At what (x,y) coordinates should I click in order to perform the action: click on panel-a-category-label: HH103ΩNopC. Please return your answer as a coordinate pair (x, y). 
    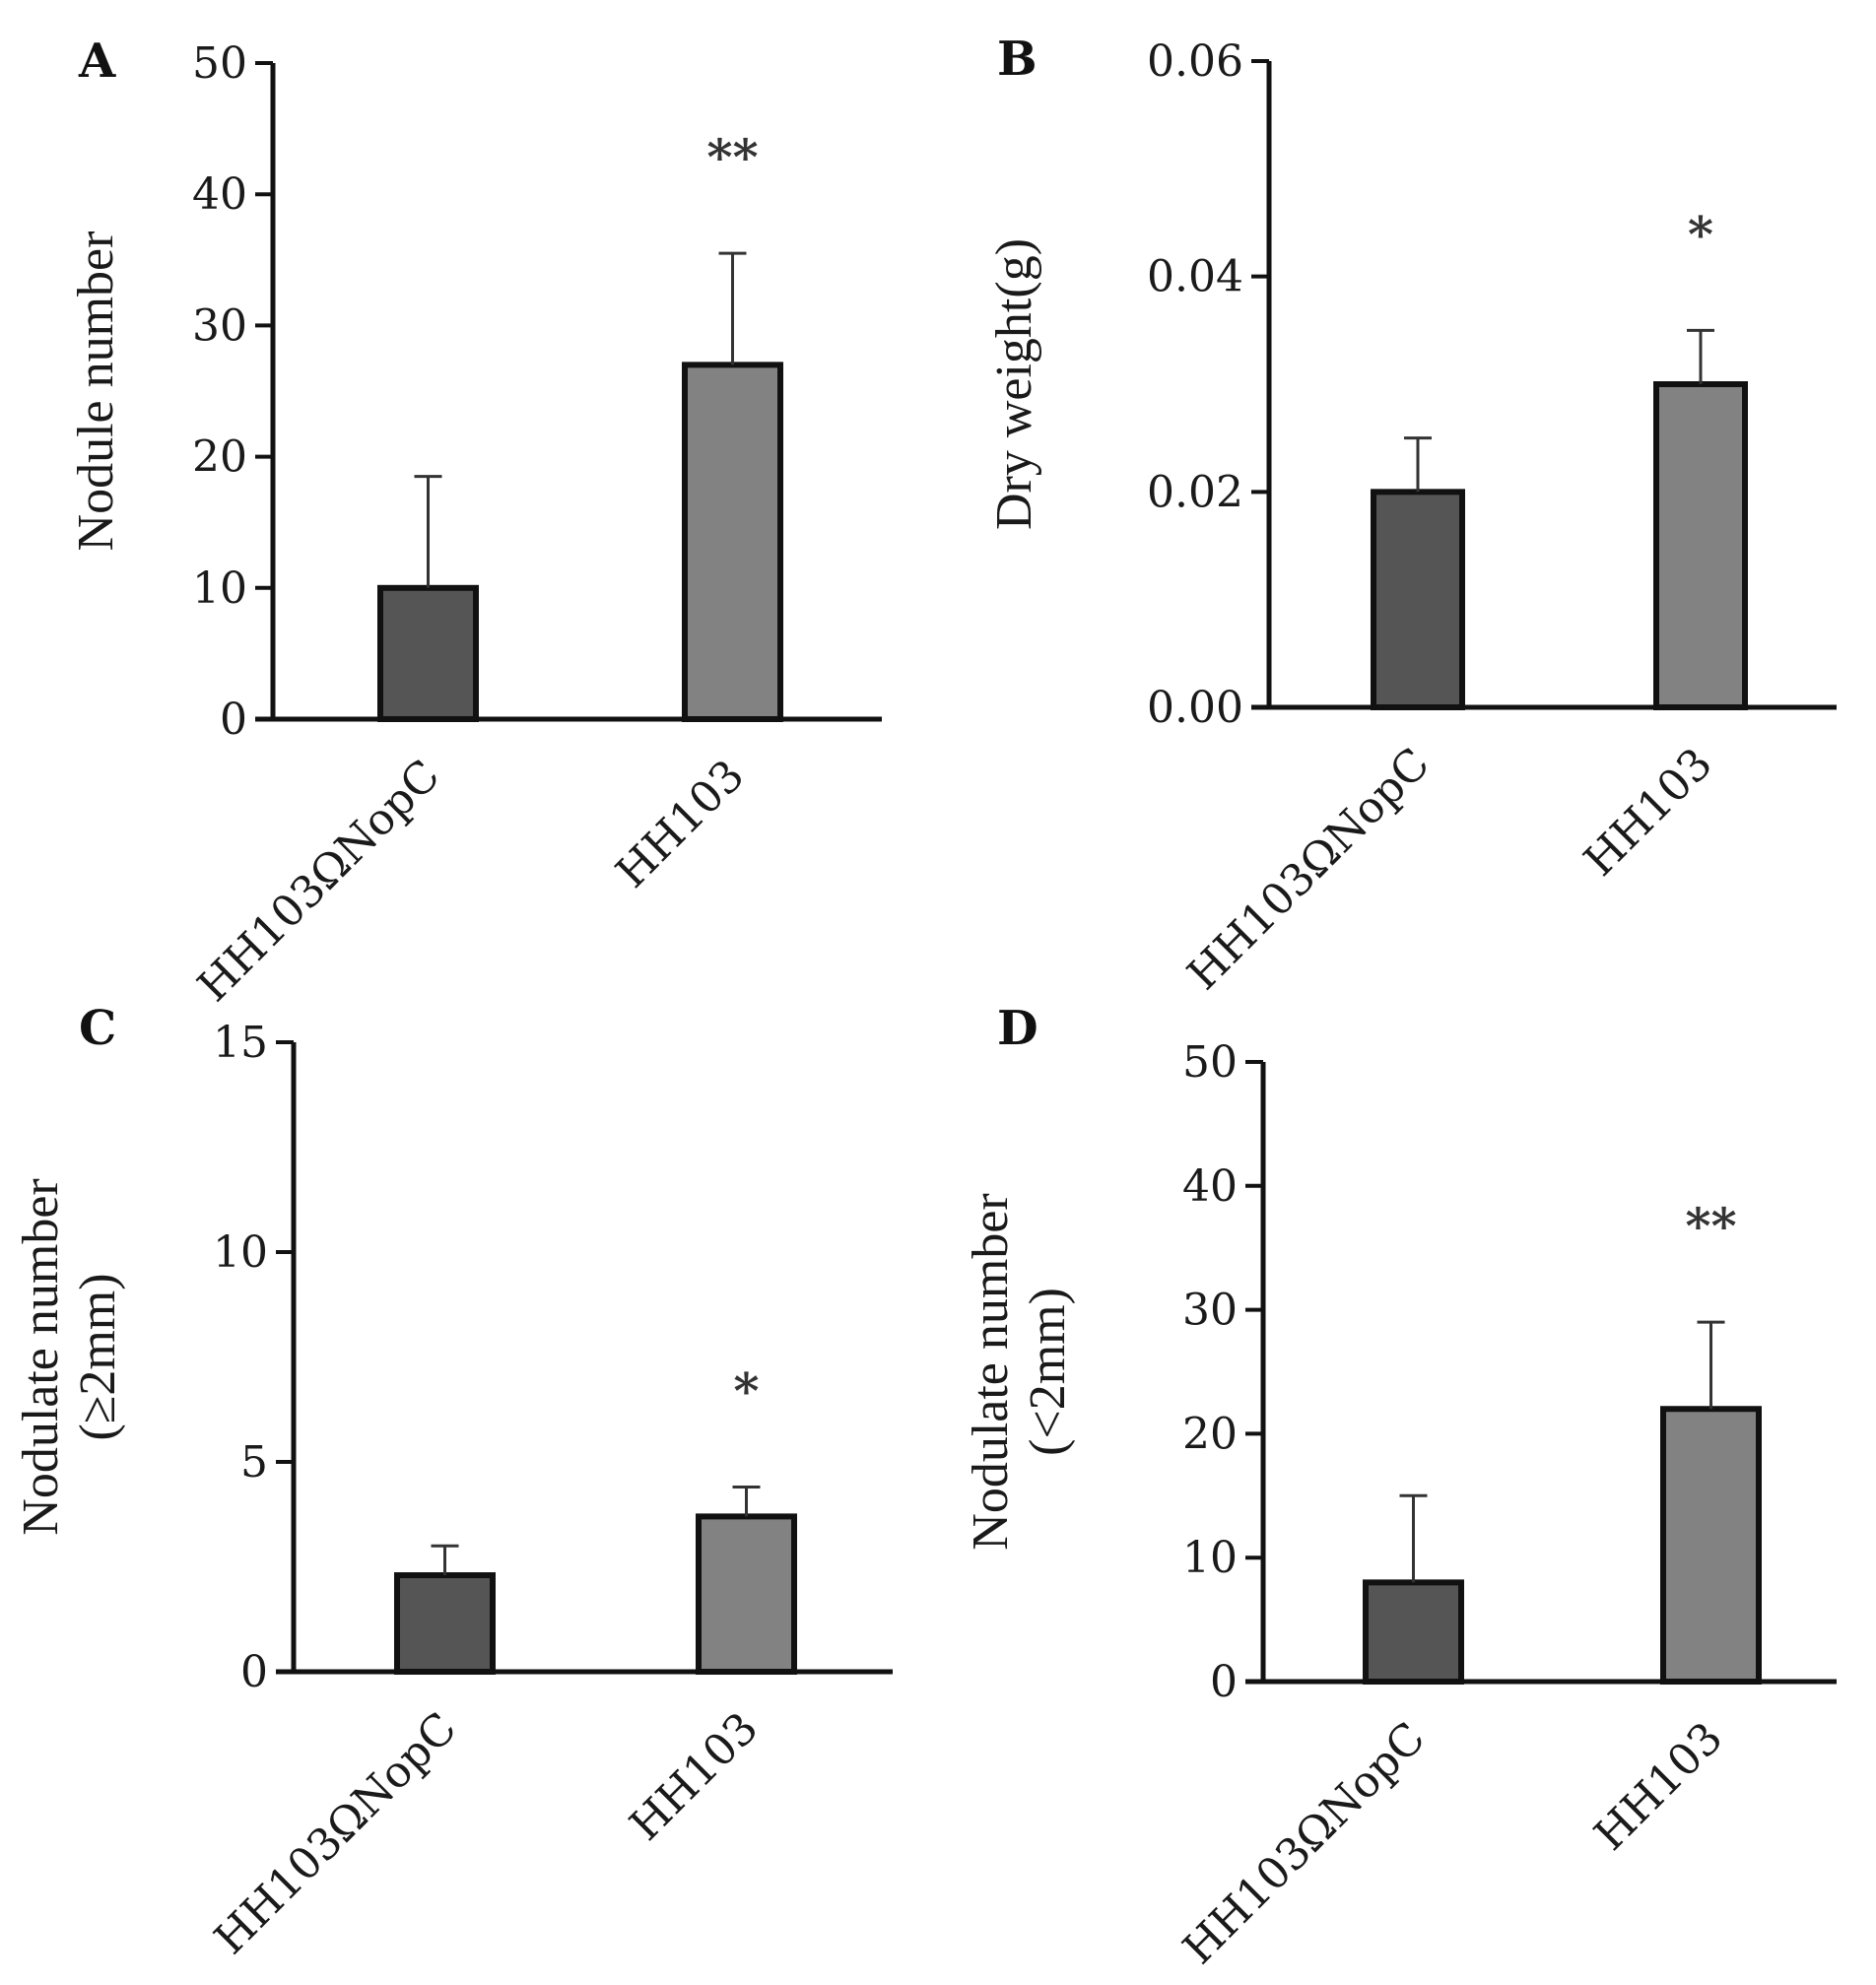
    Looking at the image, I should click on (319, 881).